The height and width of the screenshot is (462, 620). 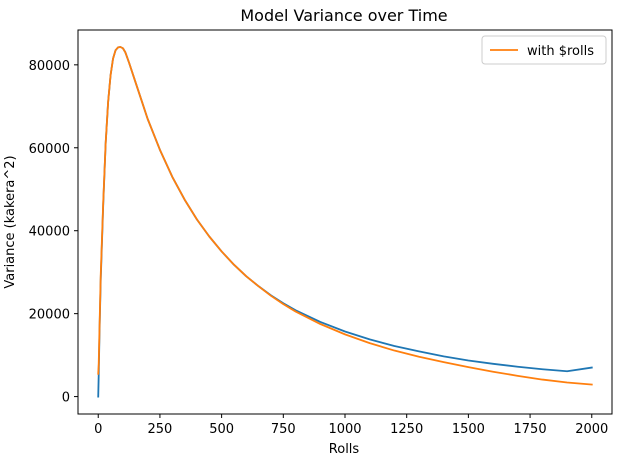 I want to click on x-axis-label: Rolls, so click(x=344, y=449).